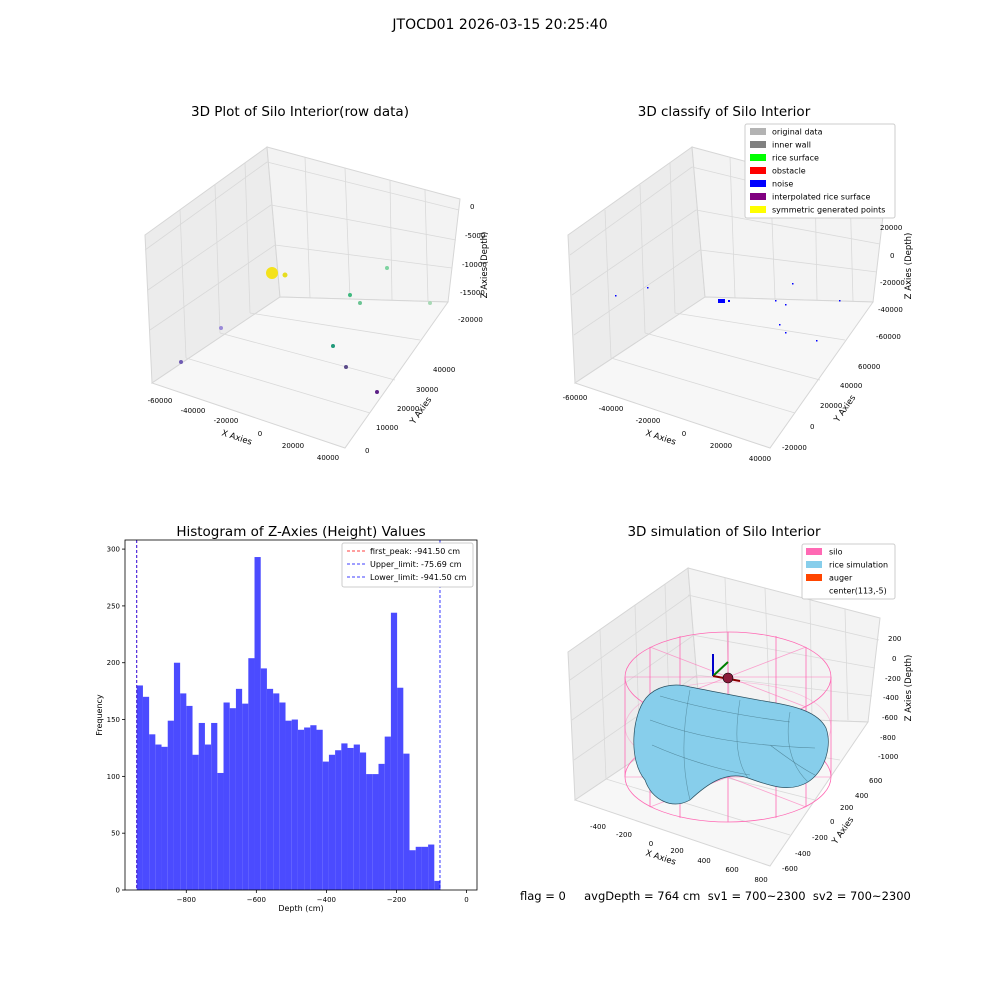 This screenshot has width=1000, height=1000. What do you see at coordinates (869, 367) in the screenshot?
I see `classify-y-tick: 60000` at bounding box center [869, 367].